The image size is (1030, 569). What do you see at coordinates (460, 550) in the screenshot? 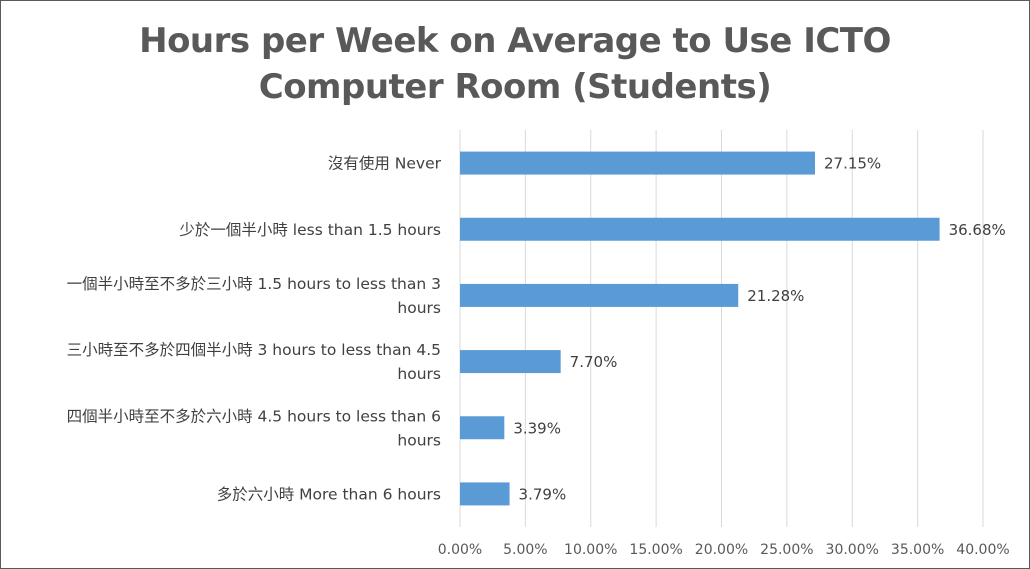
I see `x-tick-label: 0.00%` at bounding box center [460, 550].